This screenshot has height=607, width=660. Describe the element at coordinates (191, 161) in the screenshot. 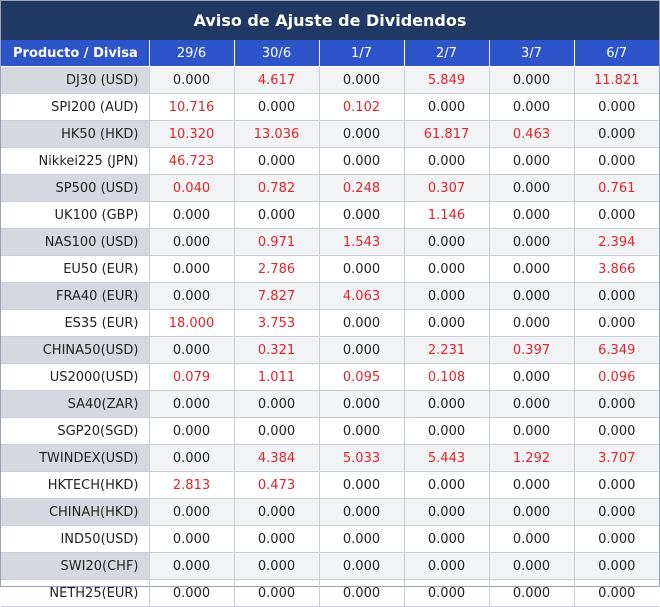

I see `dividend-value-cell: 46.723` at that location.